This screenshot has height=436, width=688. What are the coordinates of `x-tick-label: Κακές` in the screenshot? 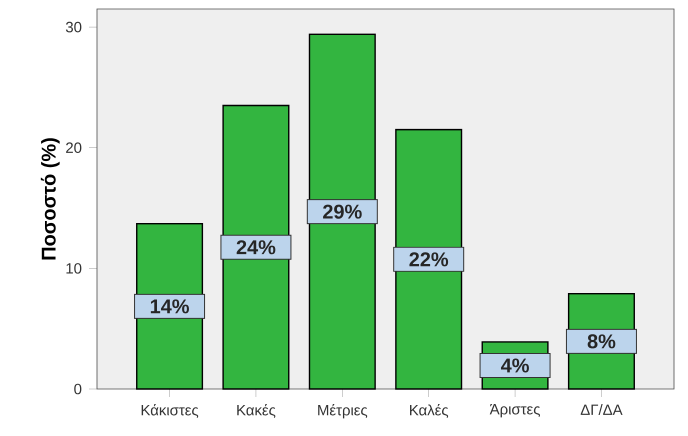 It's located at (256, 411).